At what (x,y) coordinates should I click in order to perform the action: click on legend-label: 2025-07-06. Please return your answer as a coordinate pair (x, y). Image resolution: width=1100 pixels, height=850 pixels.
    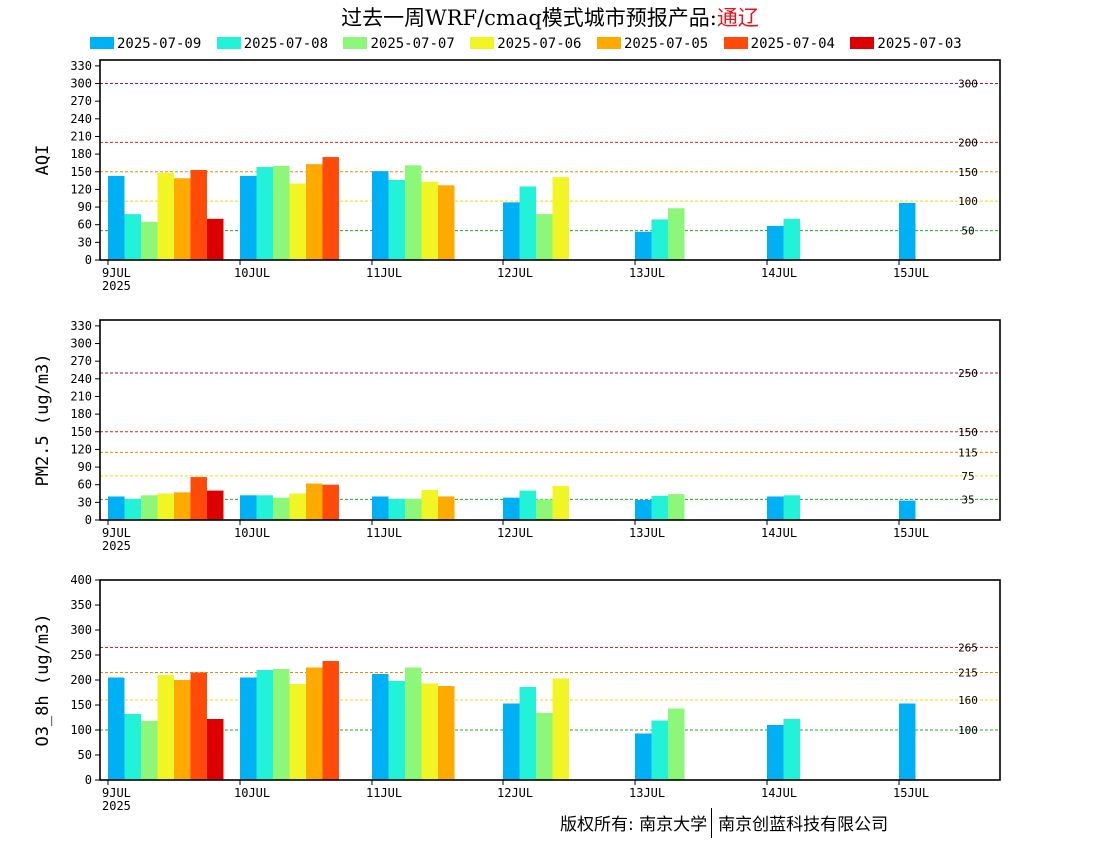
    Looking at the image, I should click on (539, 44).